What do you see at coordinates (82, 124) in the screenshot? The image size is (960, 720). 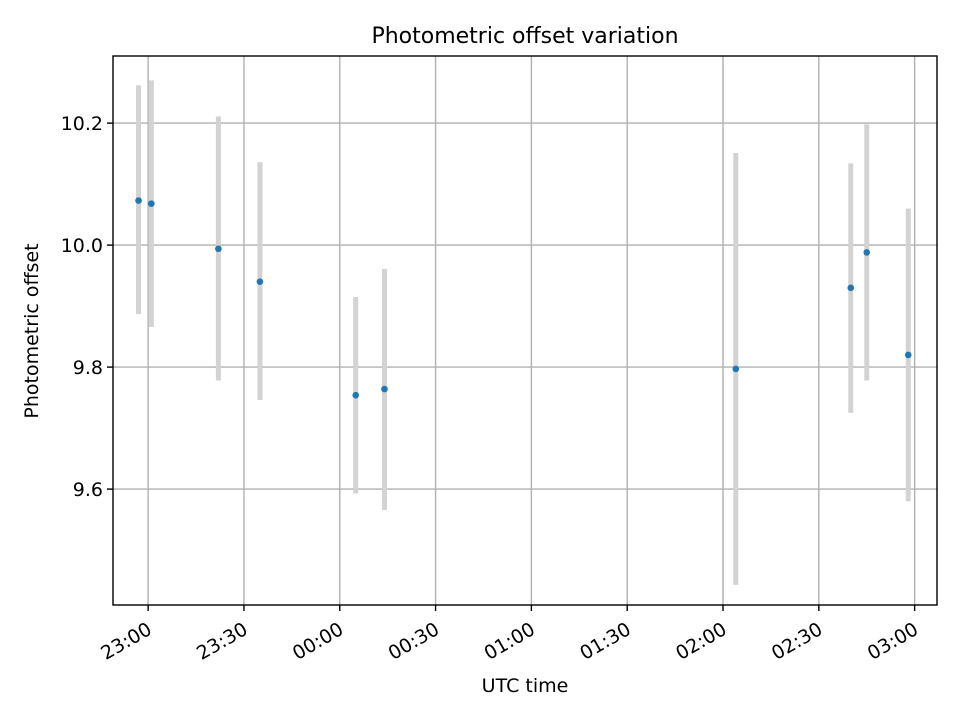 I see `y-tick-label: 10.2` at bounding box center [82, 124].